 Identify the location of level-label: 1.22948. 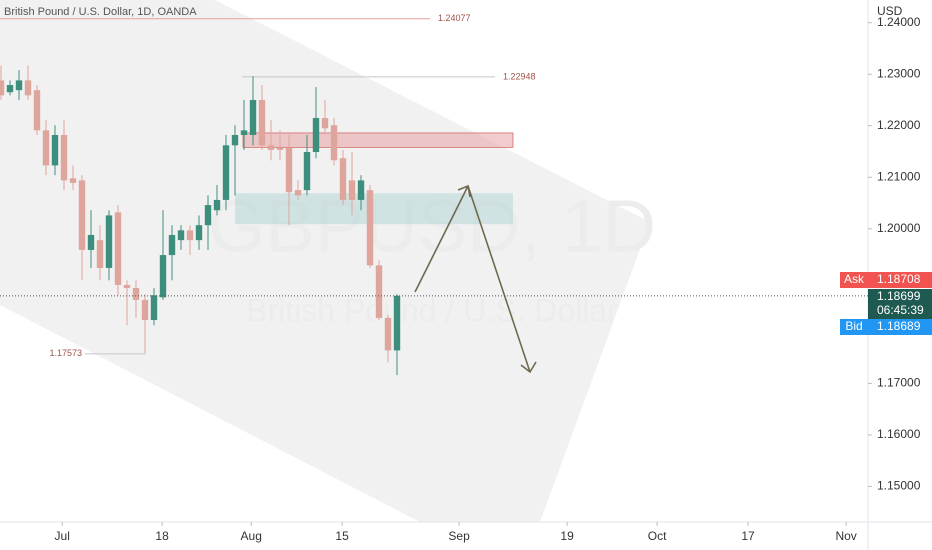
(519, 76).